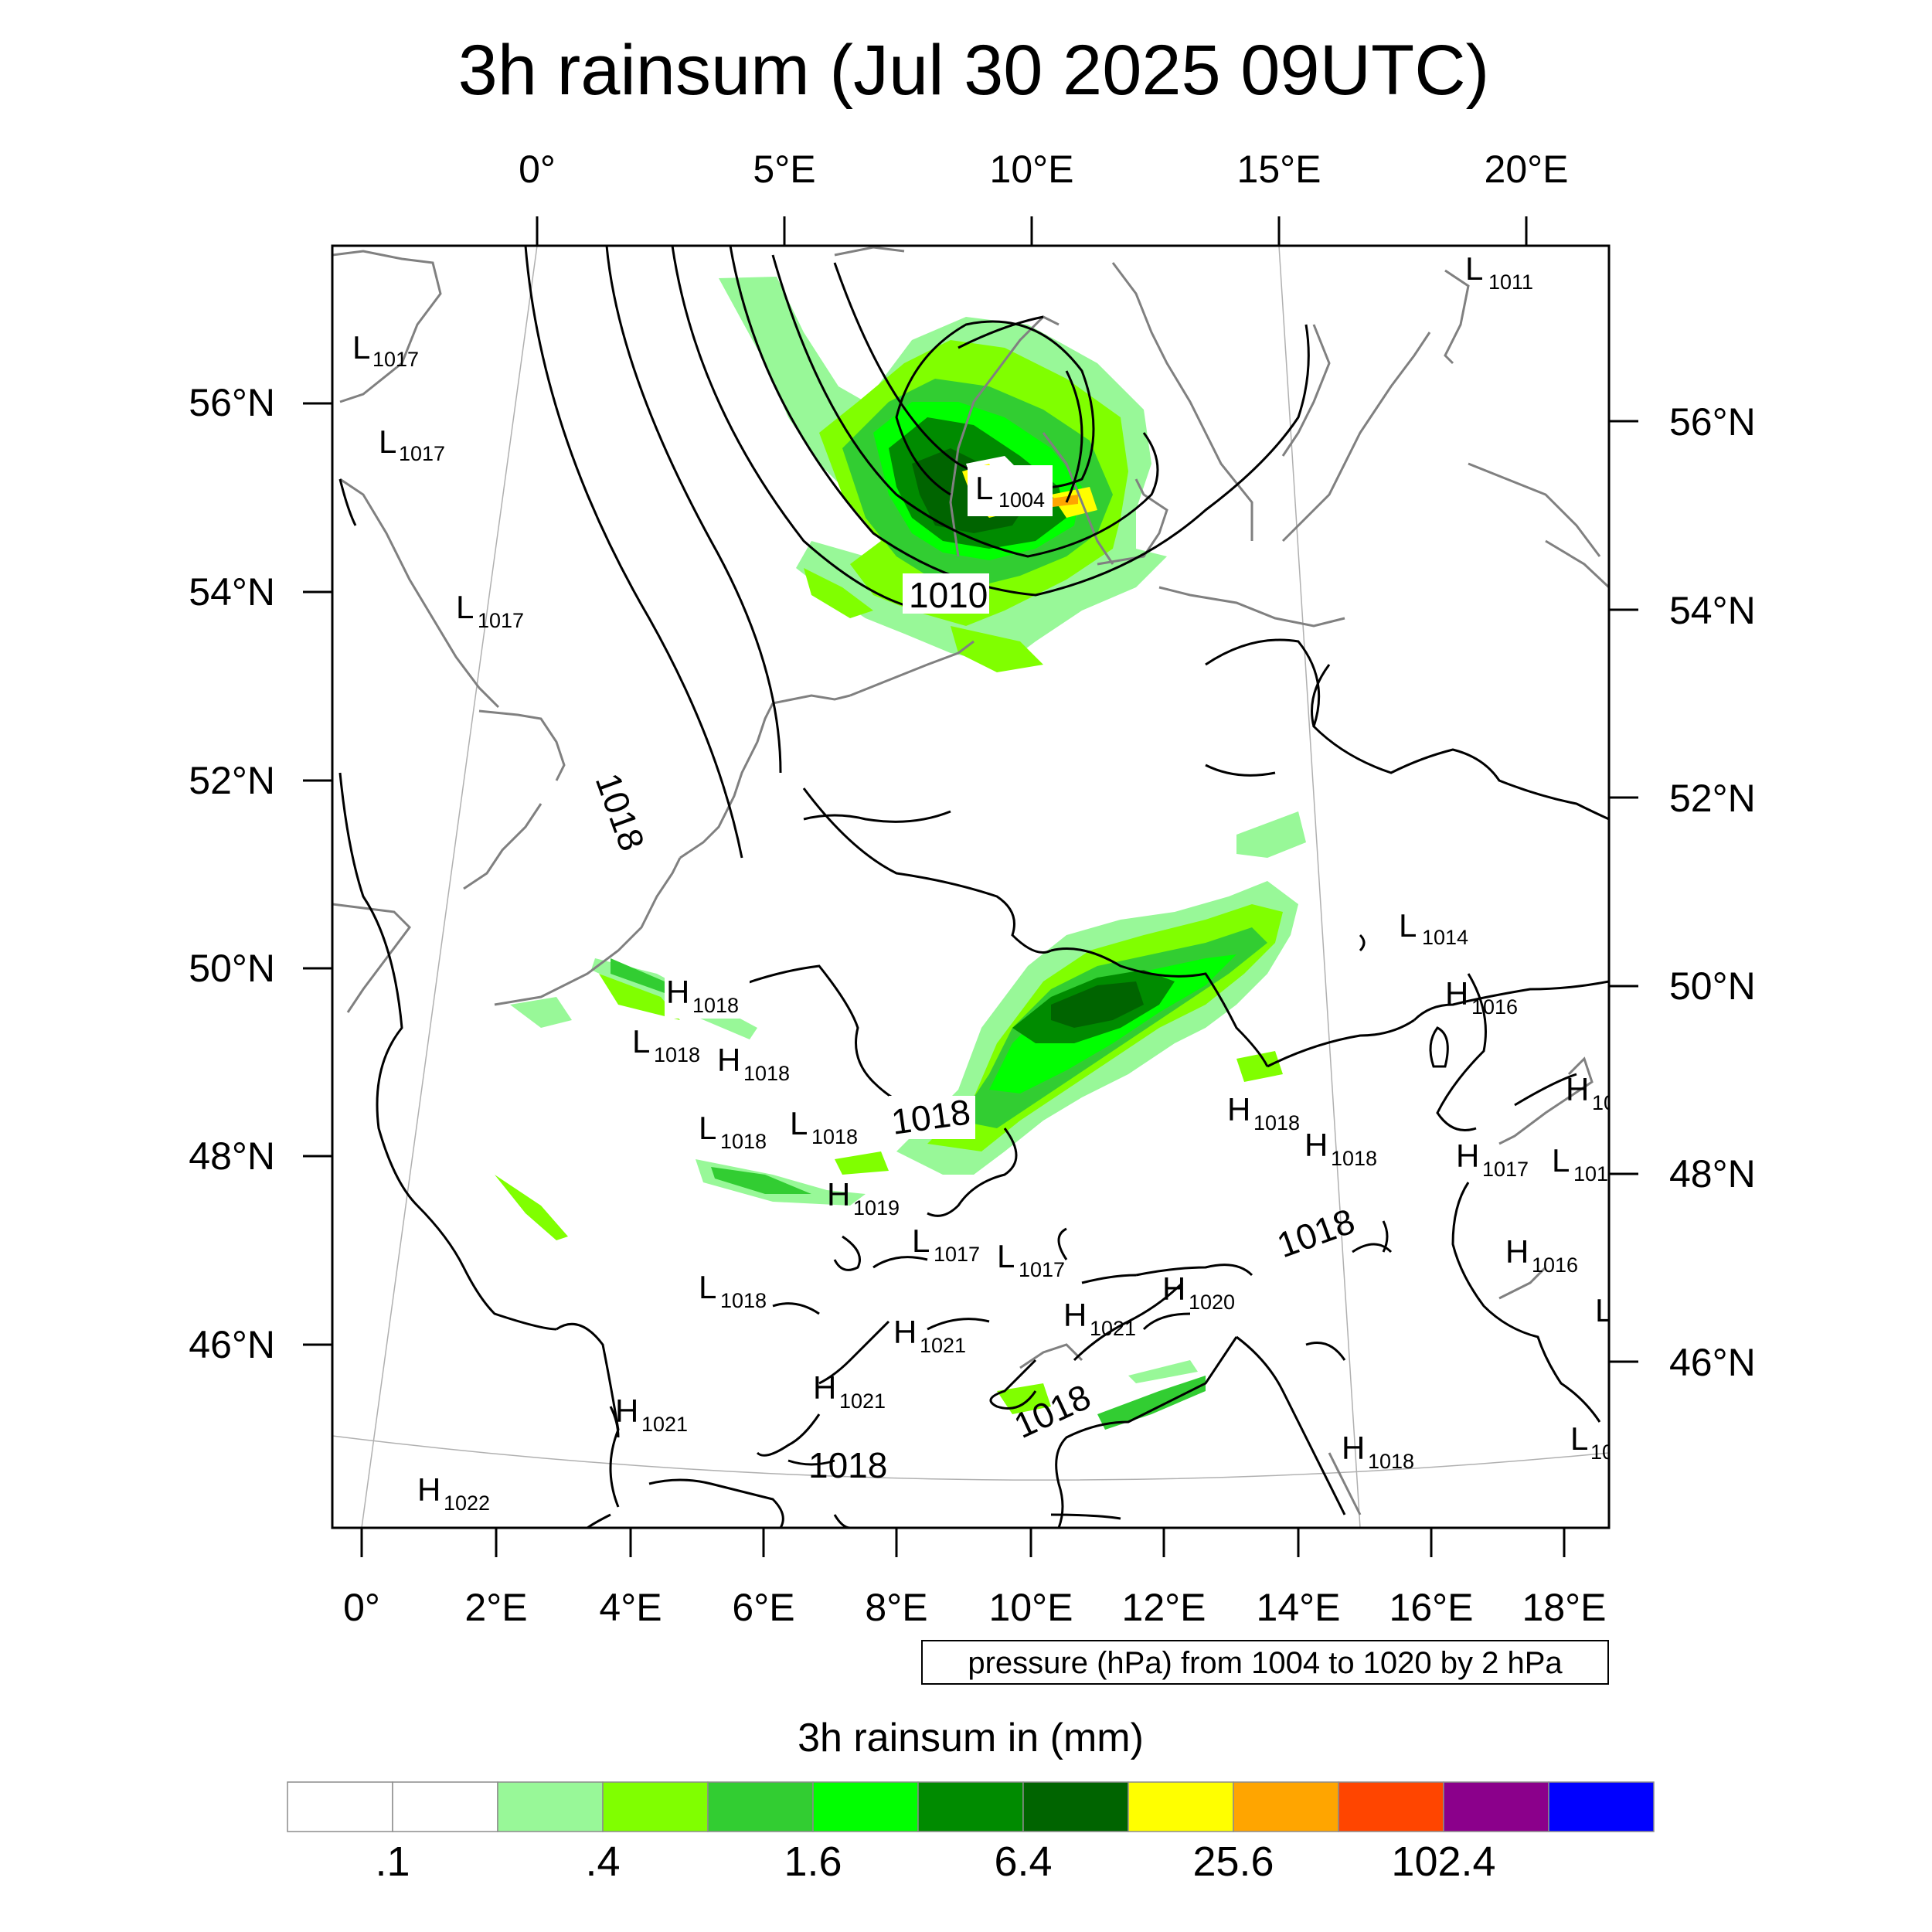 The height and width of the screenshot is (1932, 1932). Describe the element at coordinates (1212, 1303) in the screenshot. I see `pressure-center-value: 1020` at that location.